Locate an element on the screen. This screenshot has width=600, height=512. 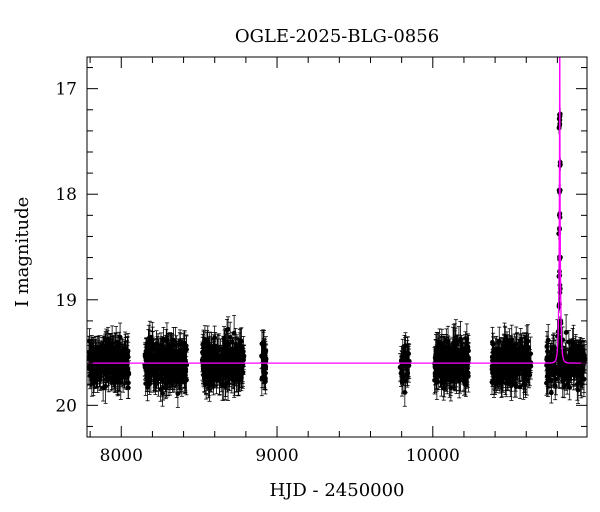
x-axis-label: HJD - 2450000 is located at coordinates (336, 490).